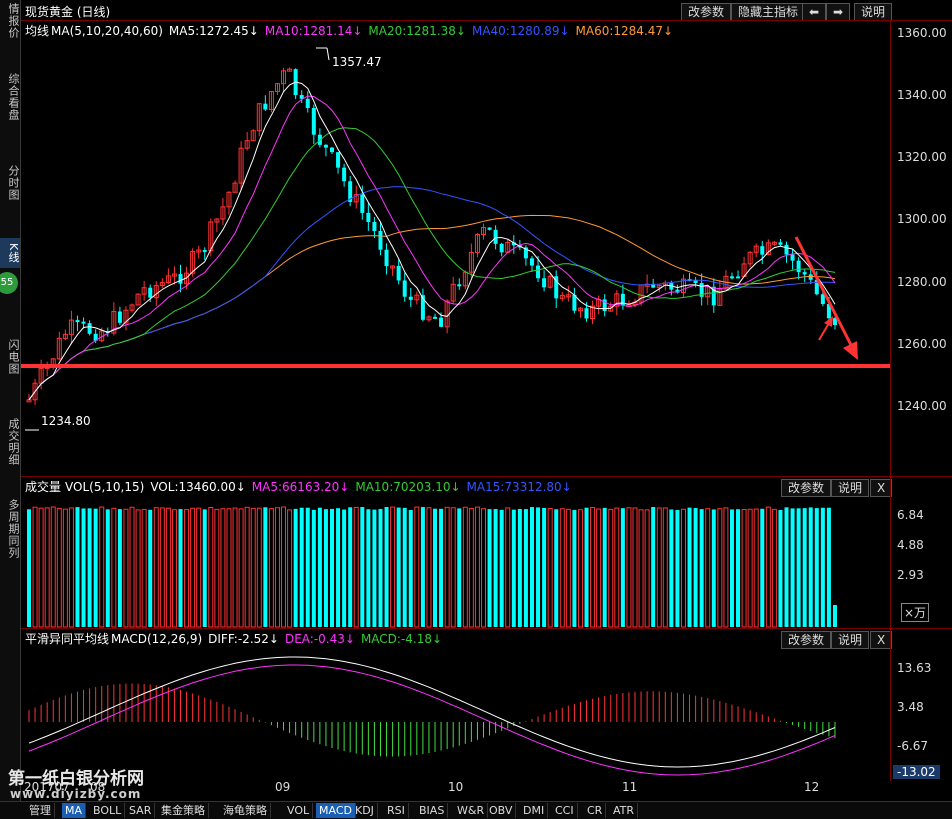 The image size is (952, 819). What do you see at coordinates (455, 302) in the screenshot?
I see `trend-arrows` at bounding box center [455, 302].